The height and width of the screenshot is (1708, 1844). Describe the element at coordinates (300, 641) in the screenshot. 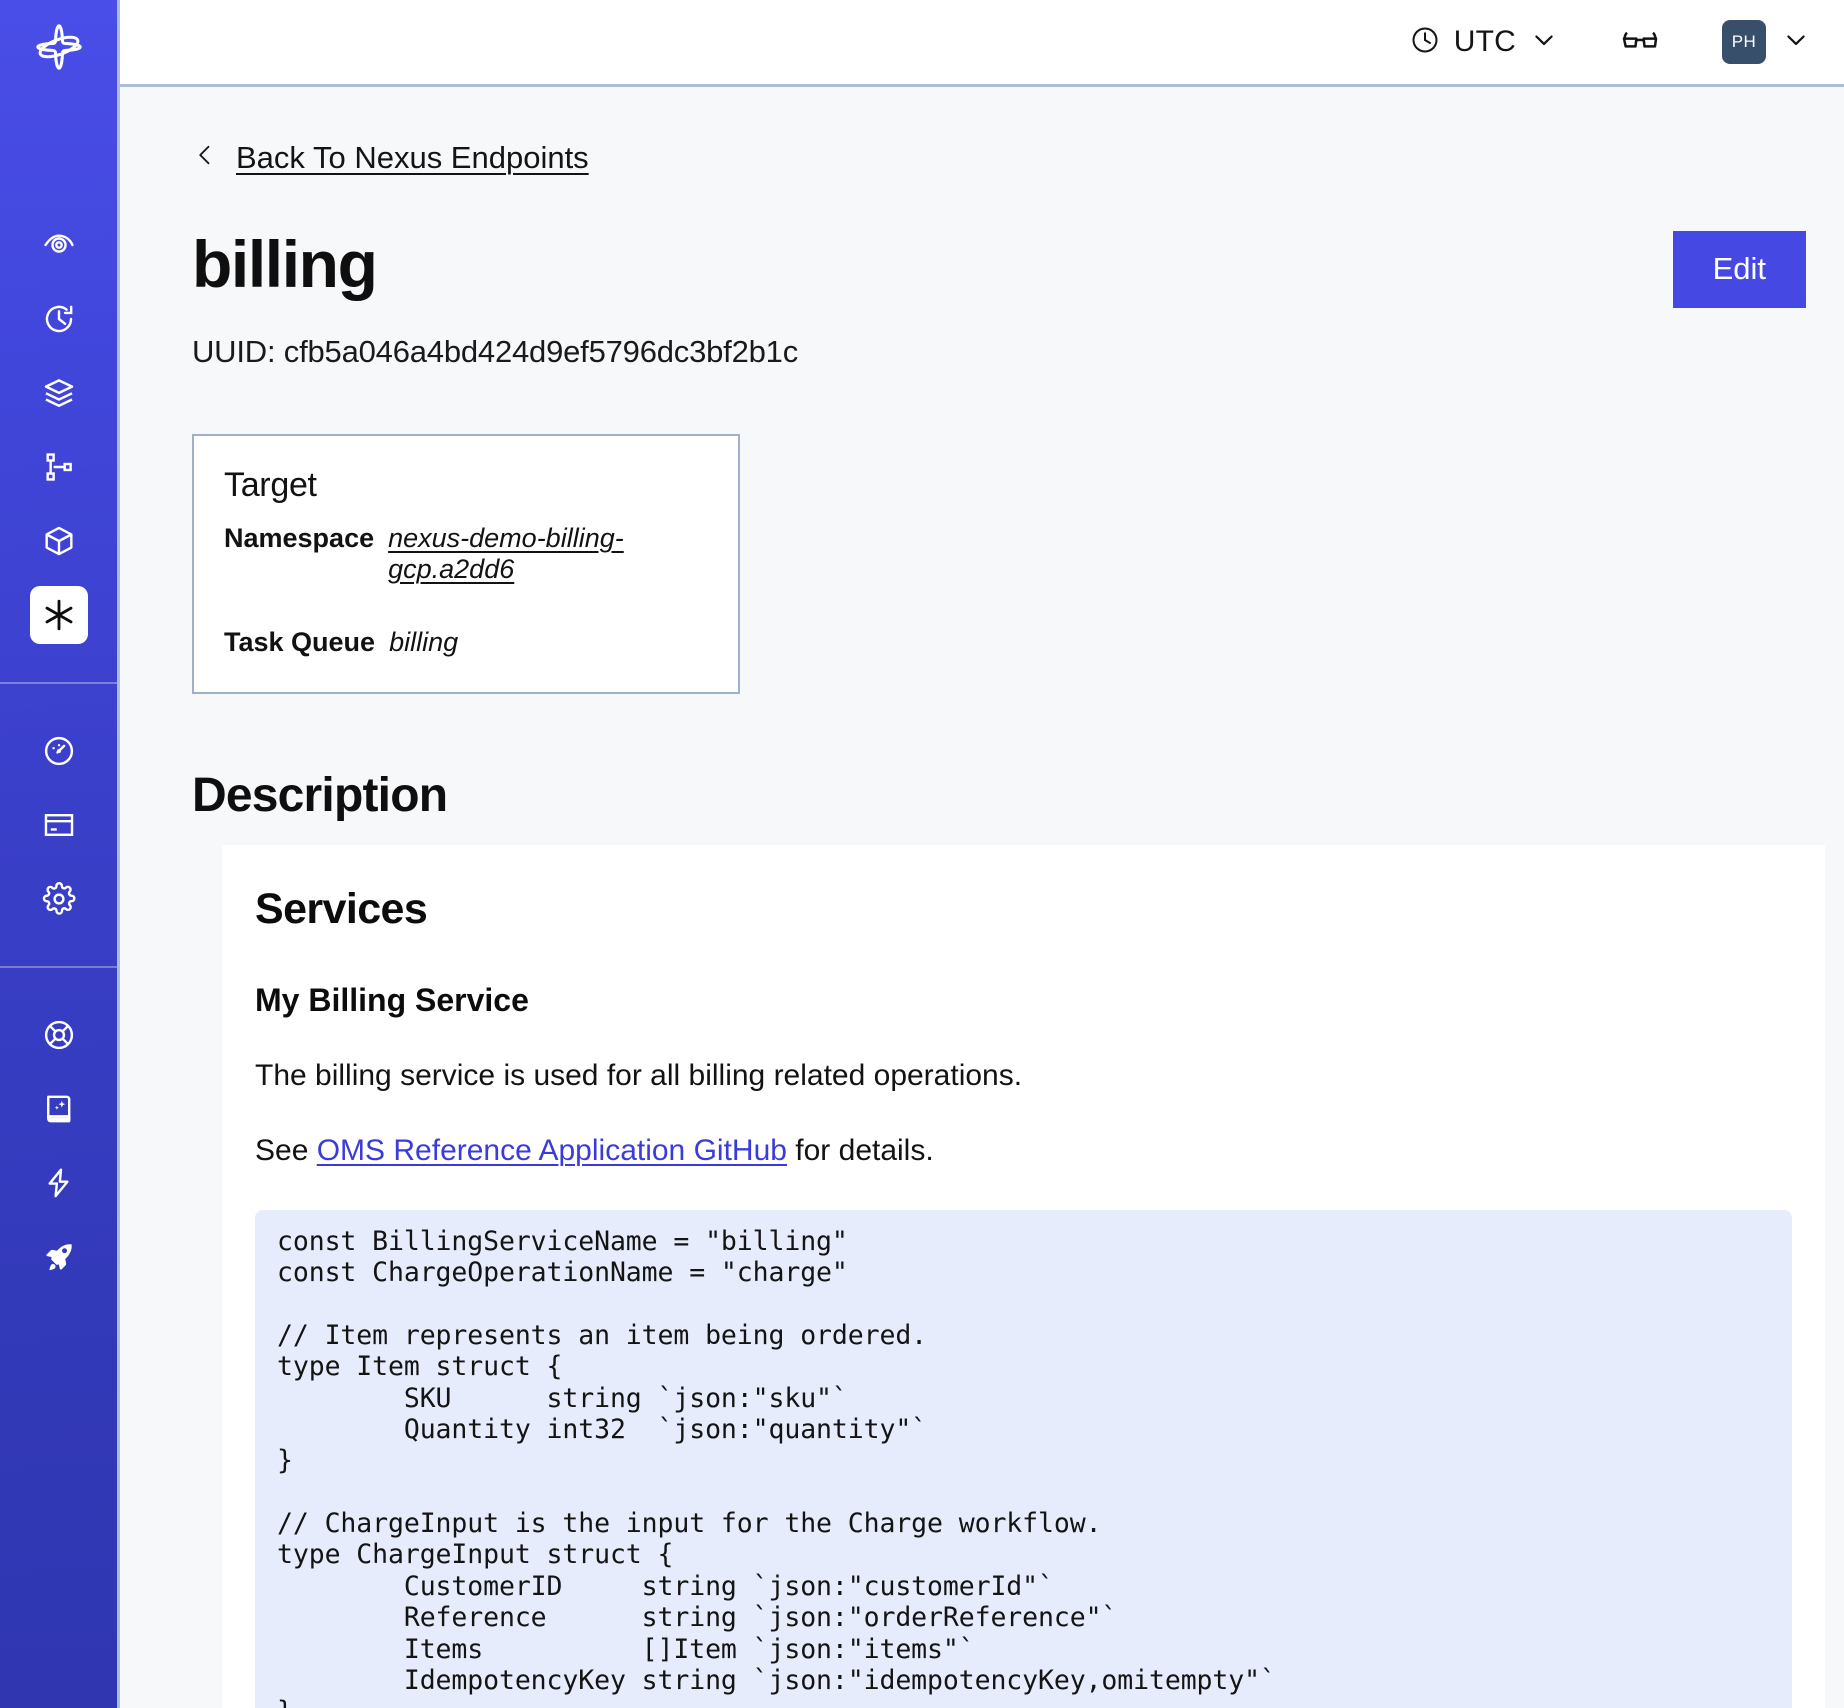

I see `task-queue-label: Task Queue` at that location.